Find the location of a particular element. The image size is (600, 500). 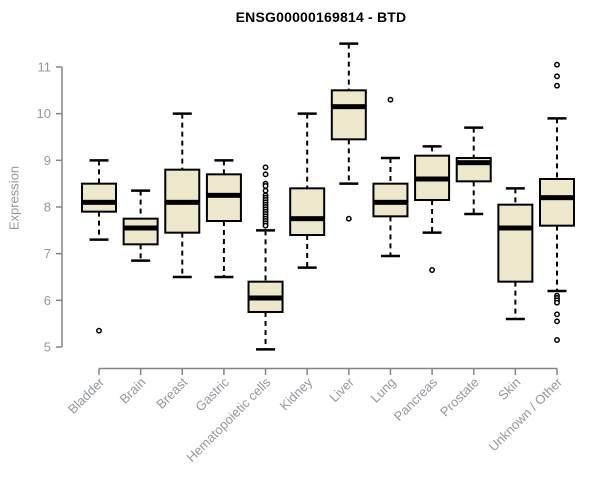

x-tick-label-kidney: Kidney is located at coordinates (296, 393).